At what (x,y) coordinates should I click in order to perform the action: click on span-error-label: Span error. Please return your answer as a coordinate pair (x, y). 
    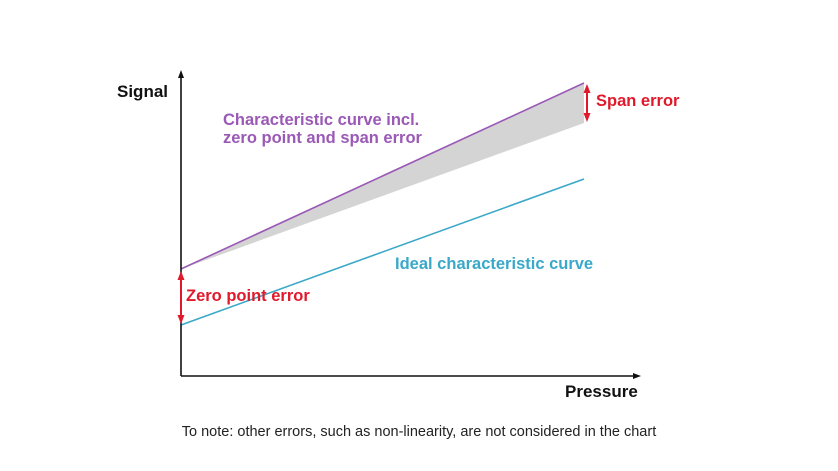
    Looking at the image, I should click on (638, 101).